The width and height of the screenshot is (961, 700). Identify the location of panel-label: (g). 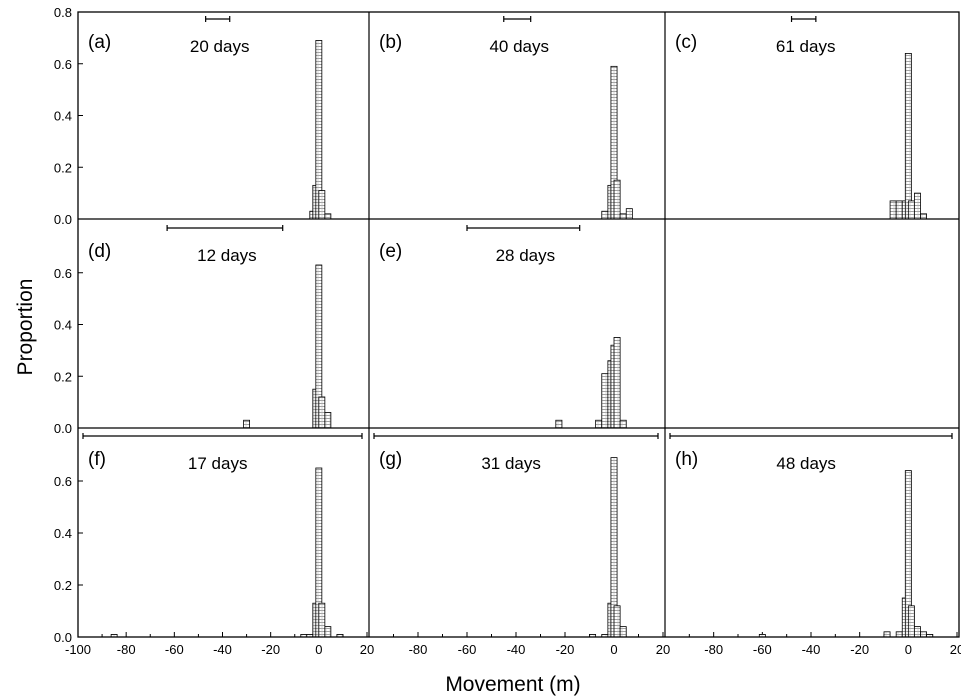
(390, 459).